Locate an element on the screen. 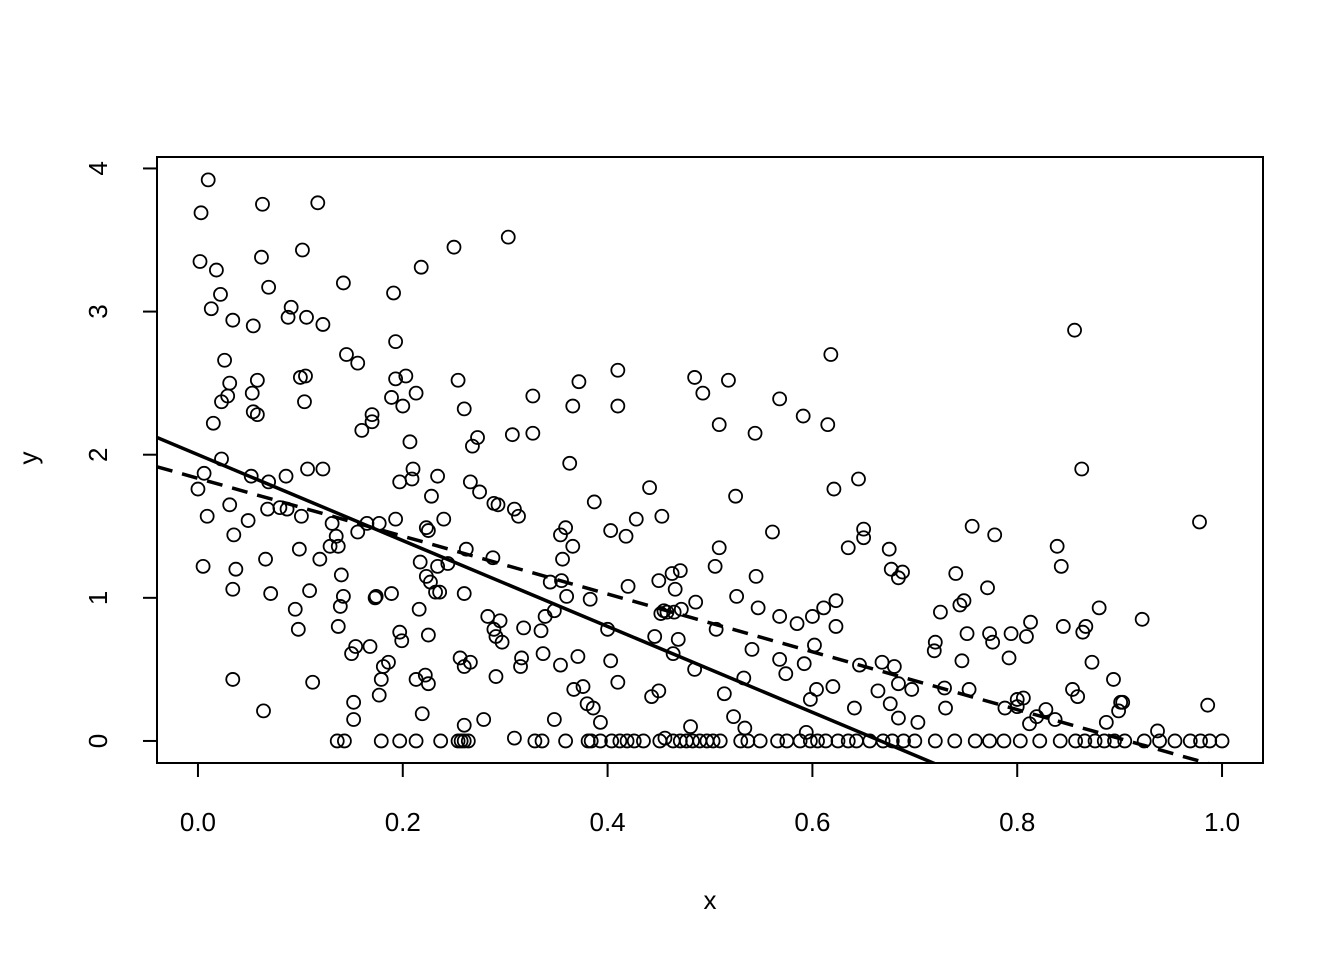  x-tick-label: 1.0 is located at coordinates (1222, 822).